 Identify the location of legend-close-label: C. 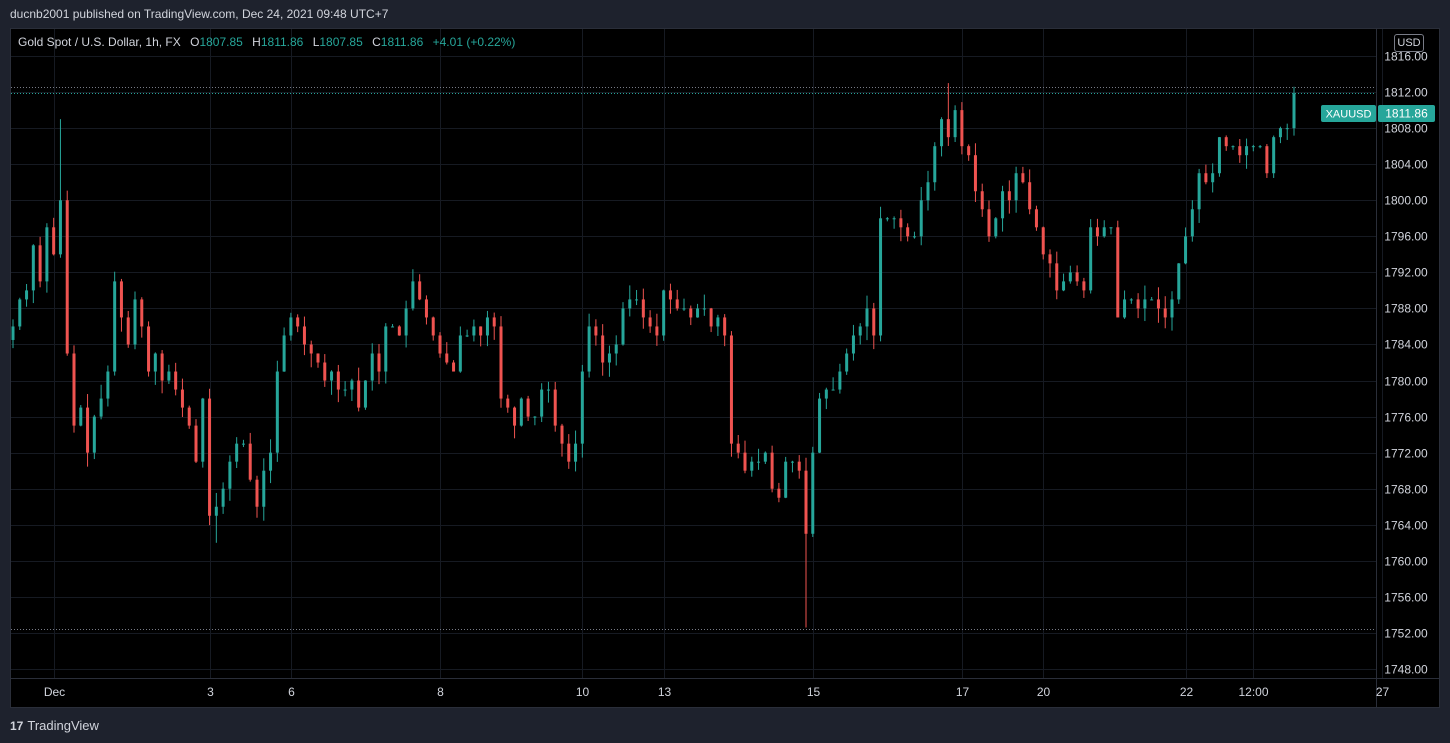
(376, 42).